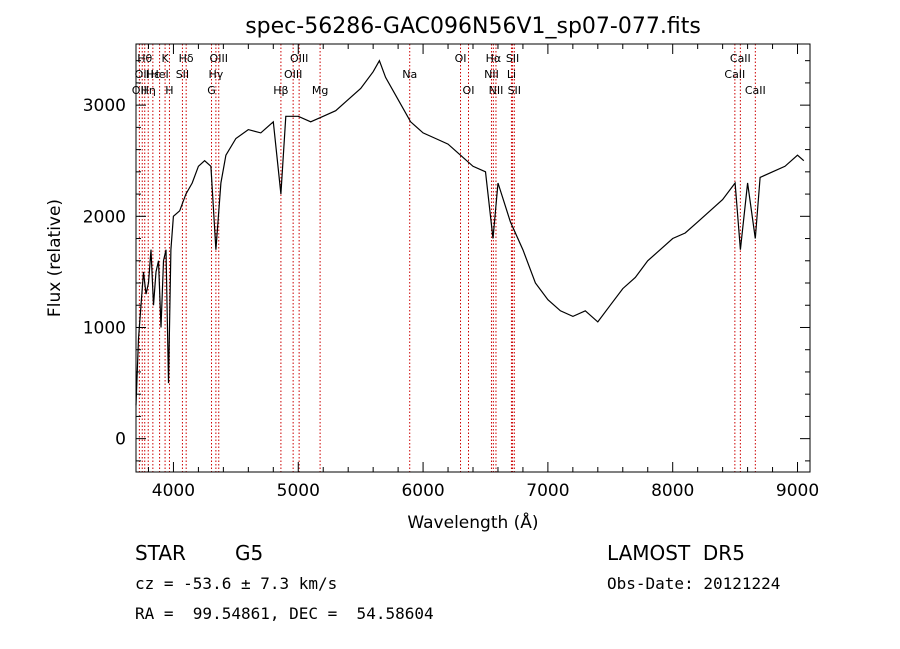 This screenshot has width=900, height=649. Describe the element at coordinates (160, 553) in the screenshot. I see `object-class: STAR` at that location.